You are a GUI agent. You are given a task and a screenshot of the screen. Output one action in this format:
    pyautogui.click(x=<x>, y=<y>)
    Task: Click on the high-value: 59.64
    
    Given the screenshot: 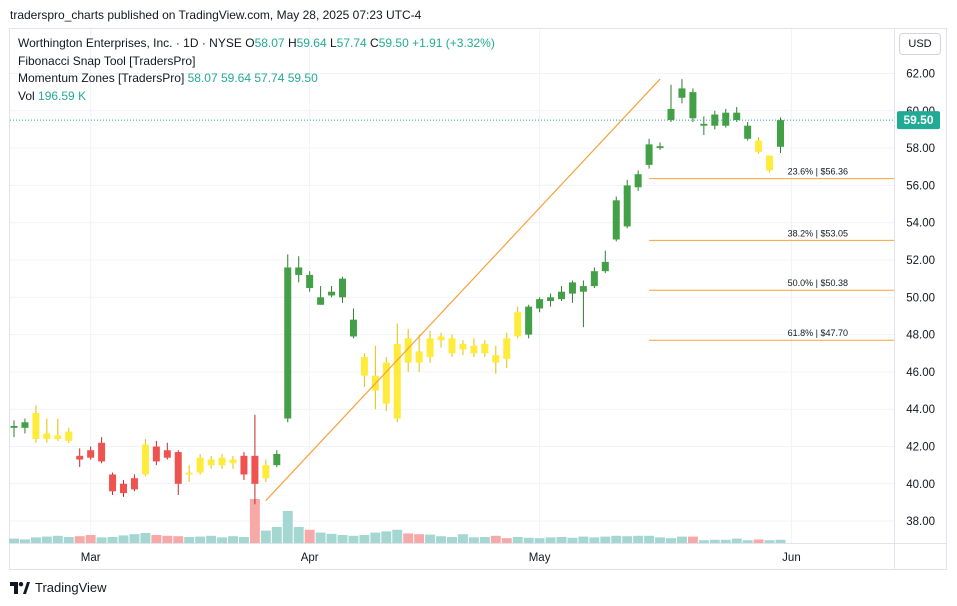 What is the action you would take?
    pyautogui.click(x=311, y=43)
    